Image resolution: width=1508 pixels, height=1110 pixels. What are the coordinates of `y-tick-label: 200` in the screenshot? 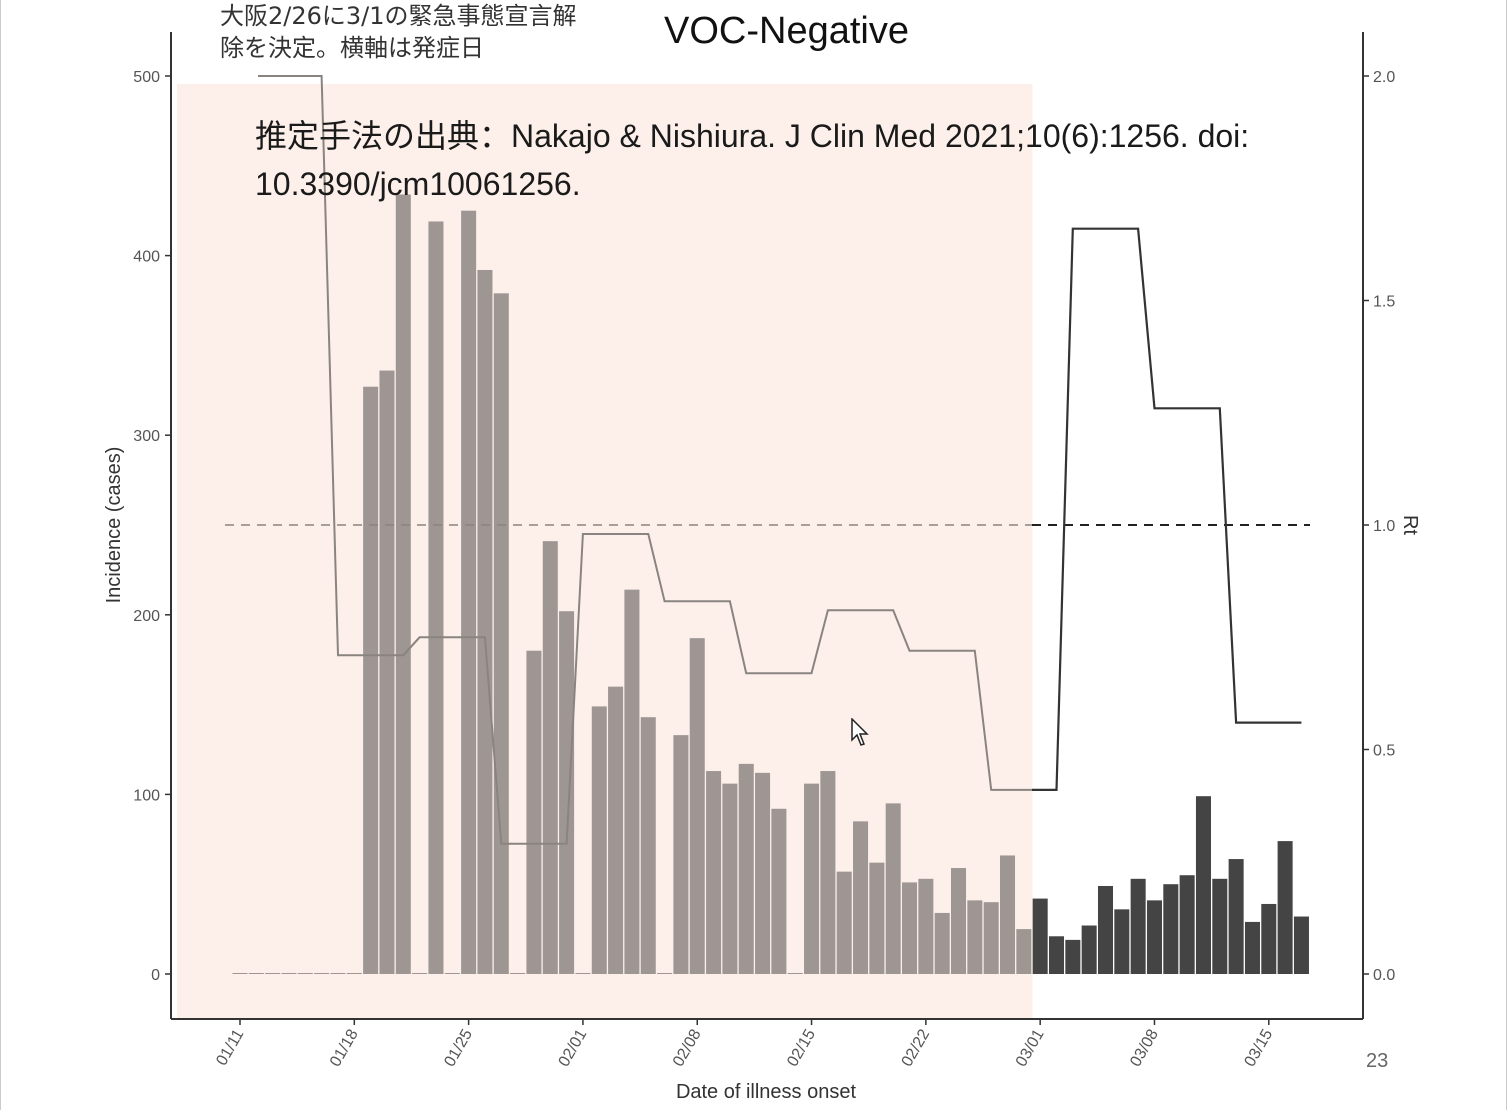 It's located at (146, 616).